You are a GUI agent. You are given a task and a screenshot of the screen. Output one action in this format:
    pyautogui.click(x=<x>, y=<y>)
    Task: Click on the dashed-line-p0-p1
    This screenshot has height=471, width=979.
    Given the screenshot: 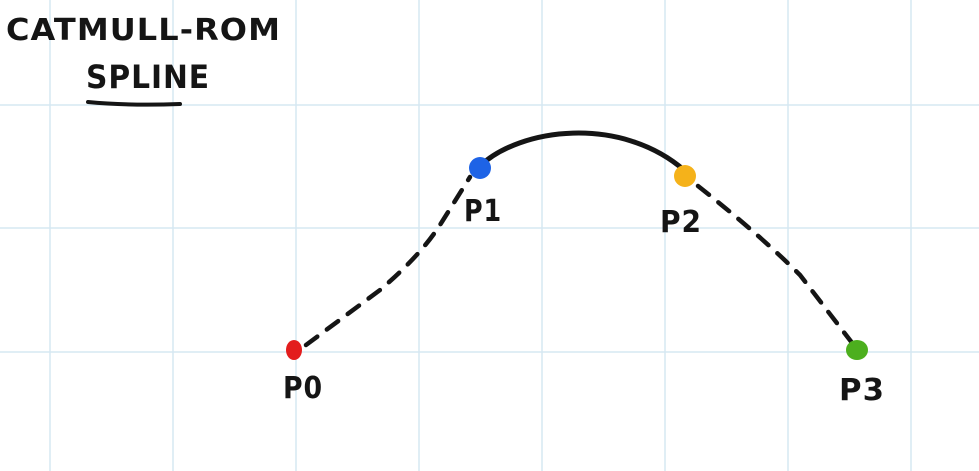 What is the action you would take?
    pyautogui.click(x=388, y=261)
    